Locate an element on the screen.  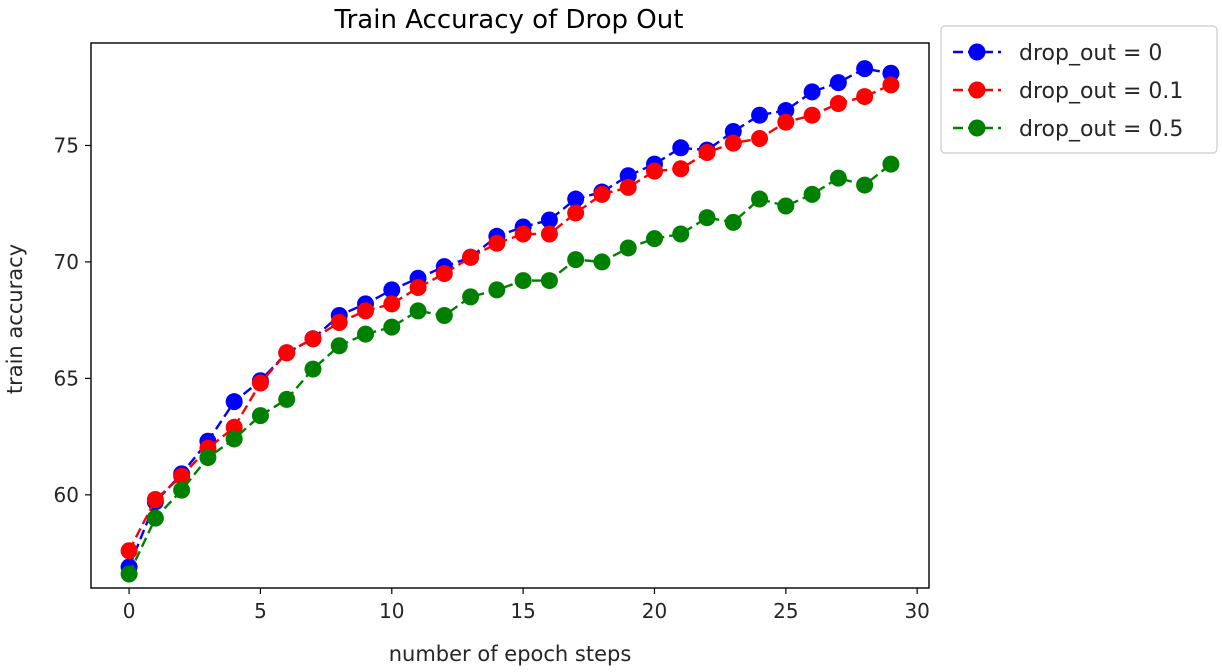
y-tick-label: 75 is located at coordinates (66, 145).